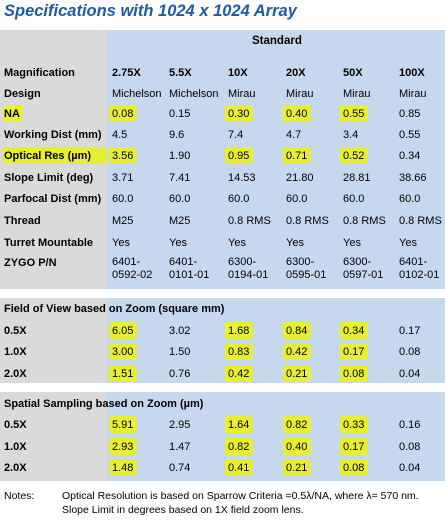  I want to click on table-cell: 0.30, so click(239, 114).